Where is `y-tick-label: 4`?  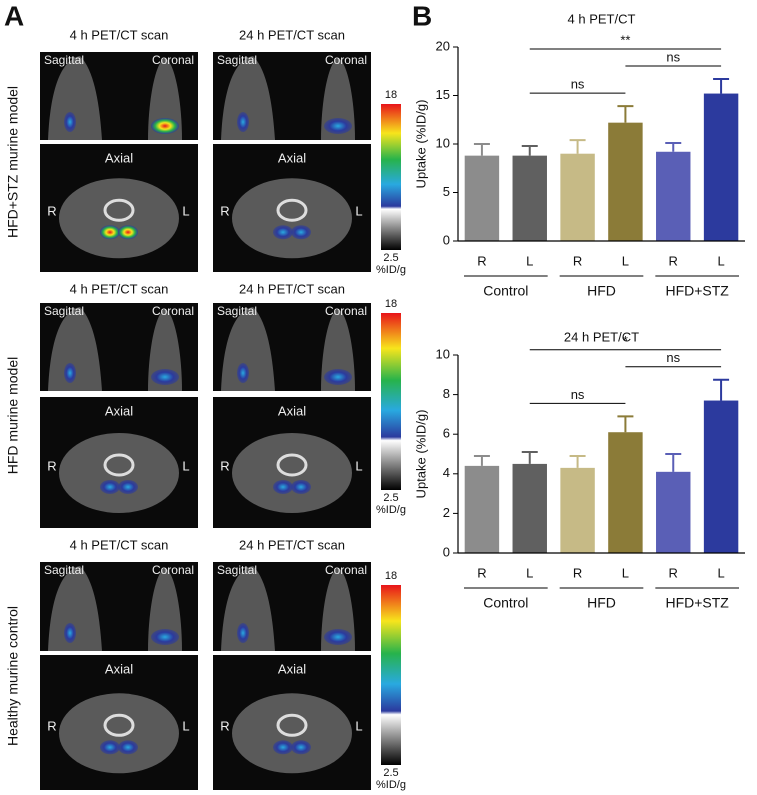
y-tick-label: 4 is located at coordinates (446, 472).